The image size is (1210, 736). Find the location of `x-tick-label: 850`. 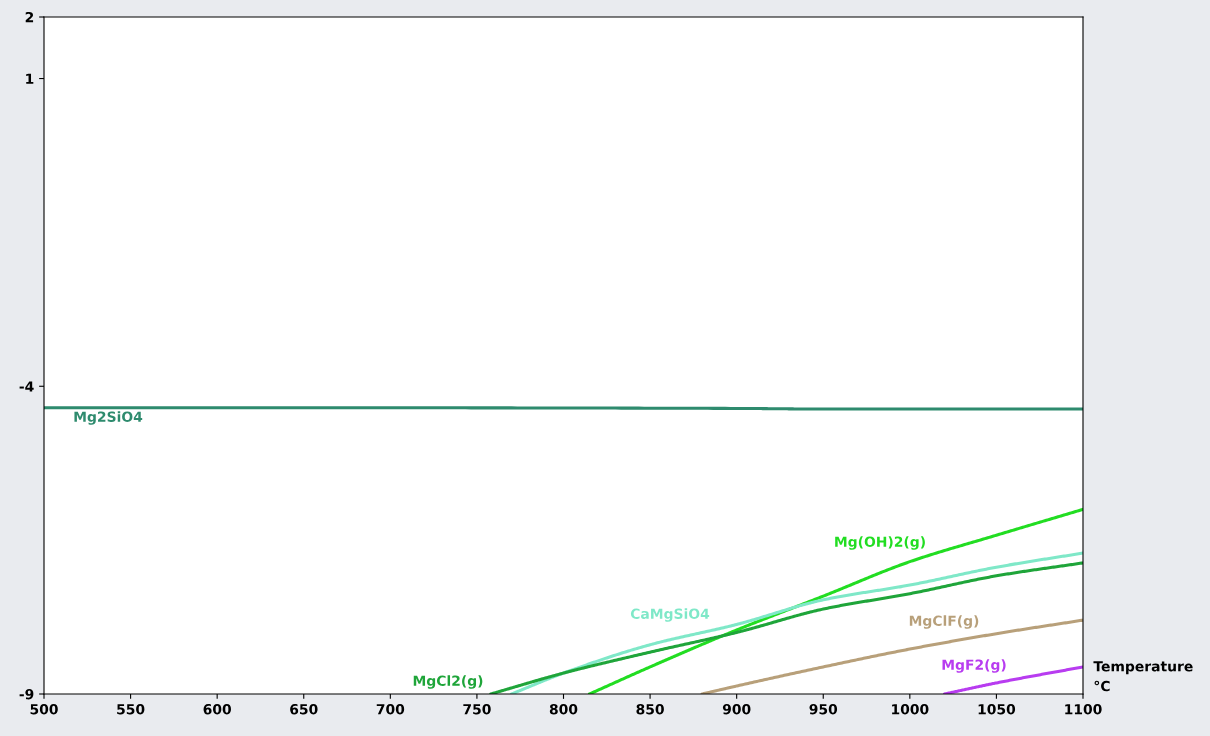

x-tick-label: 850 is located at coordinates (650, 709).